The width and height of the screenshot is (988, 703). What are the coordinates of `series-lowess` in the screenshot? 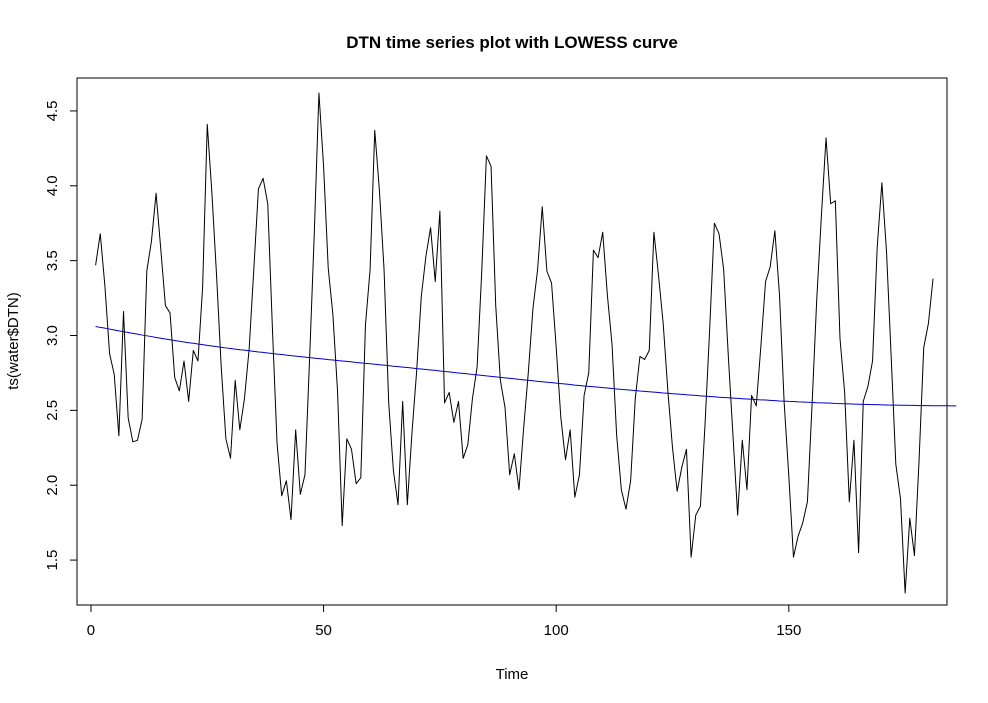 It's located at (526, 366).